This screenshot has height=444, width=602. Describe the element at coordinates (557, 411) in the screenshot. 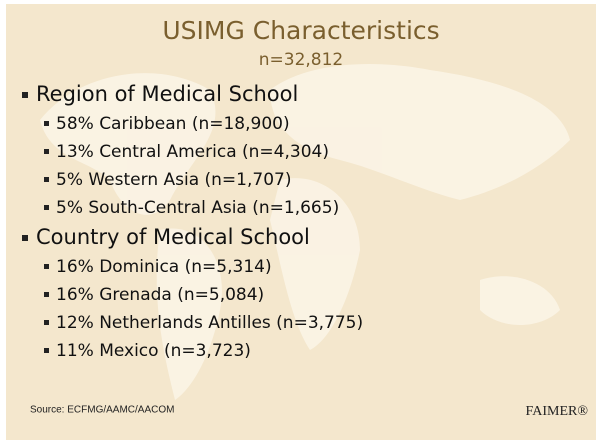

I see `brand: FAIMER®` at that location.